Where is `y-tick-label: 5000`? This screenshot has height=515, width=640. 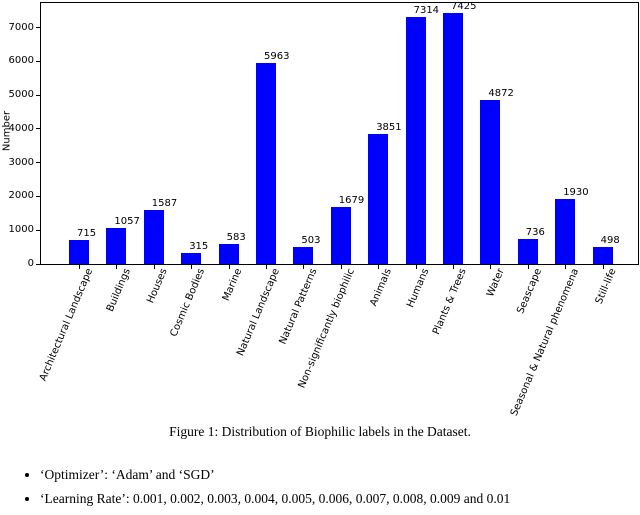
y-tick-label: 5000 is located at coordinates (21, 95).